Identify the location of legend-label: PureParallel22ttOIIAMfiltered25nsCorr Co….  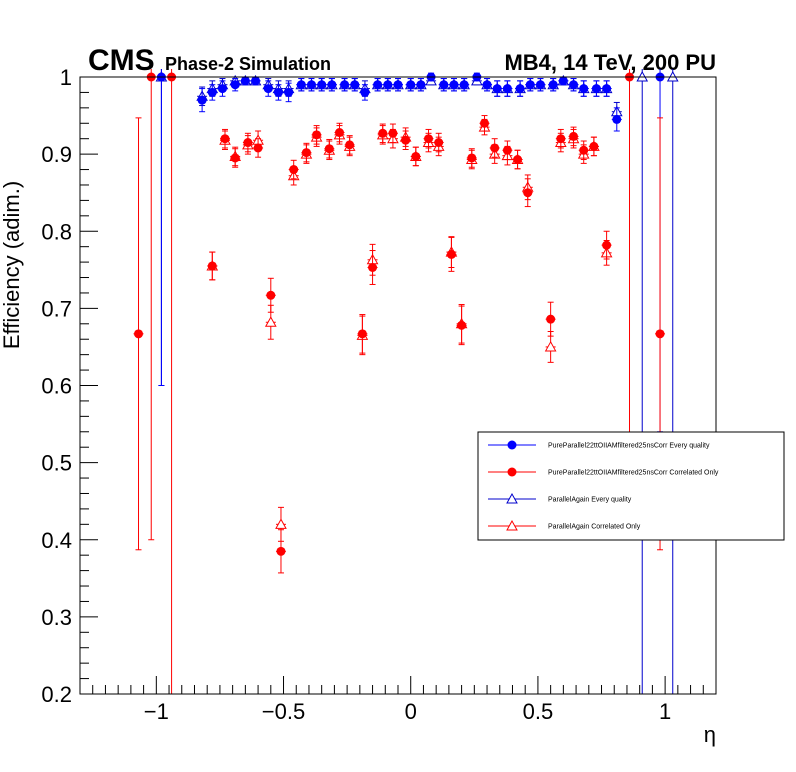
(633, 473).